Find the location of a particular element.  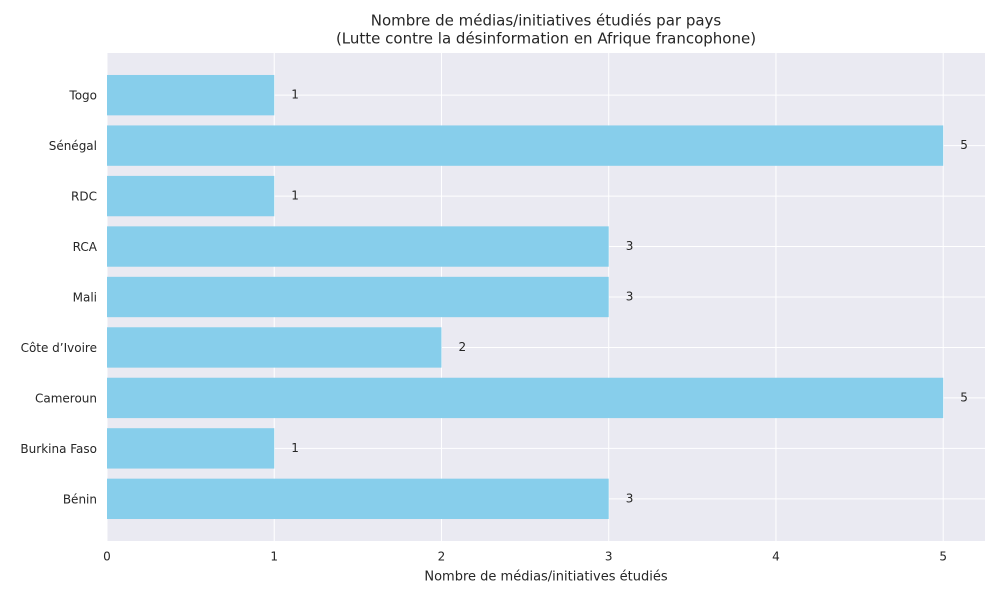

x-tick-label: 5 is located at coordinates (943, 557).